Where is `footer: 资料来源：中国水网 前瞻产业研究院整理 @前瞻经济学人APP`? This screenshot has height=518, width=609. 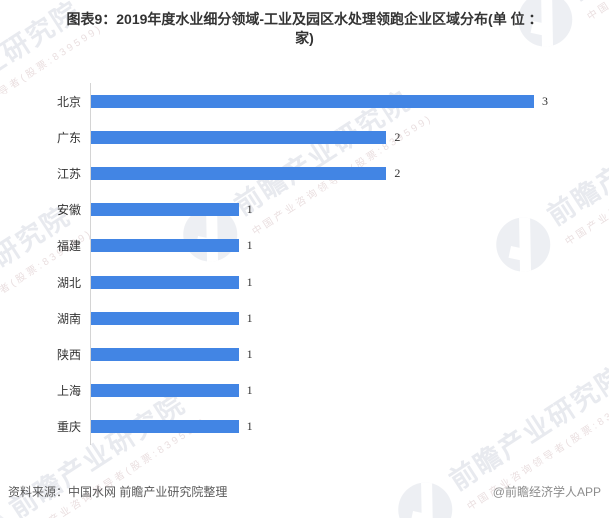 footer: 资料来源：中国水网 前瞻产业研究院整理 @前瞻经济学人APP is located at coordinates (304, 491).